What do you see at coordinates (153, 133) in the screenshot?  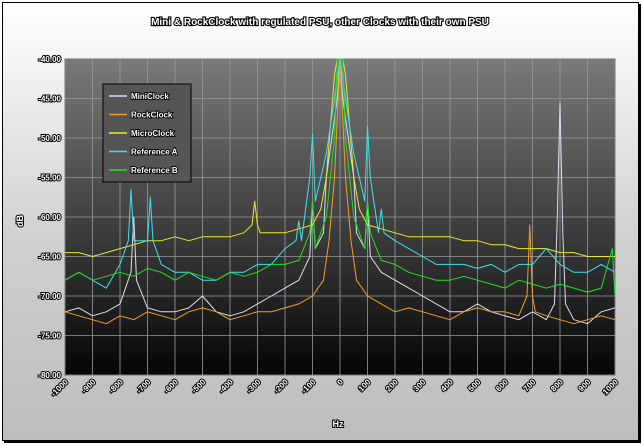 I see `legend-label: MicroClock` at bounding box center [153, 133].